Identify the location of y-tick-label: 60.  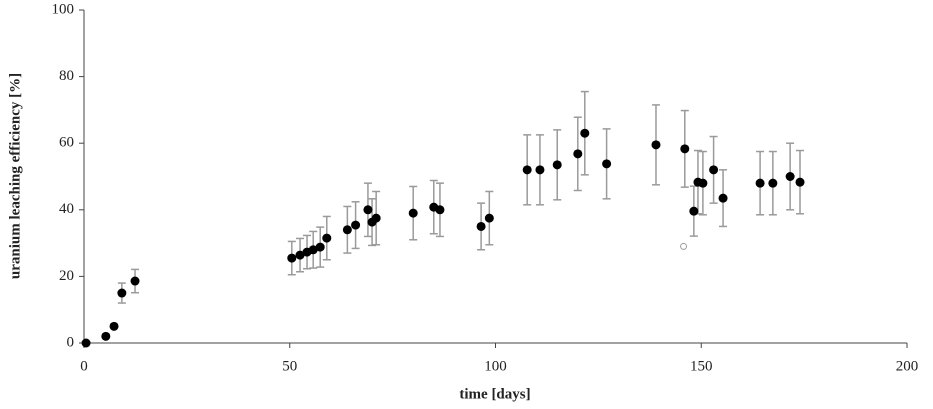
(66, 143).